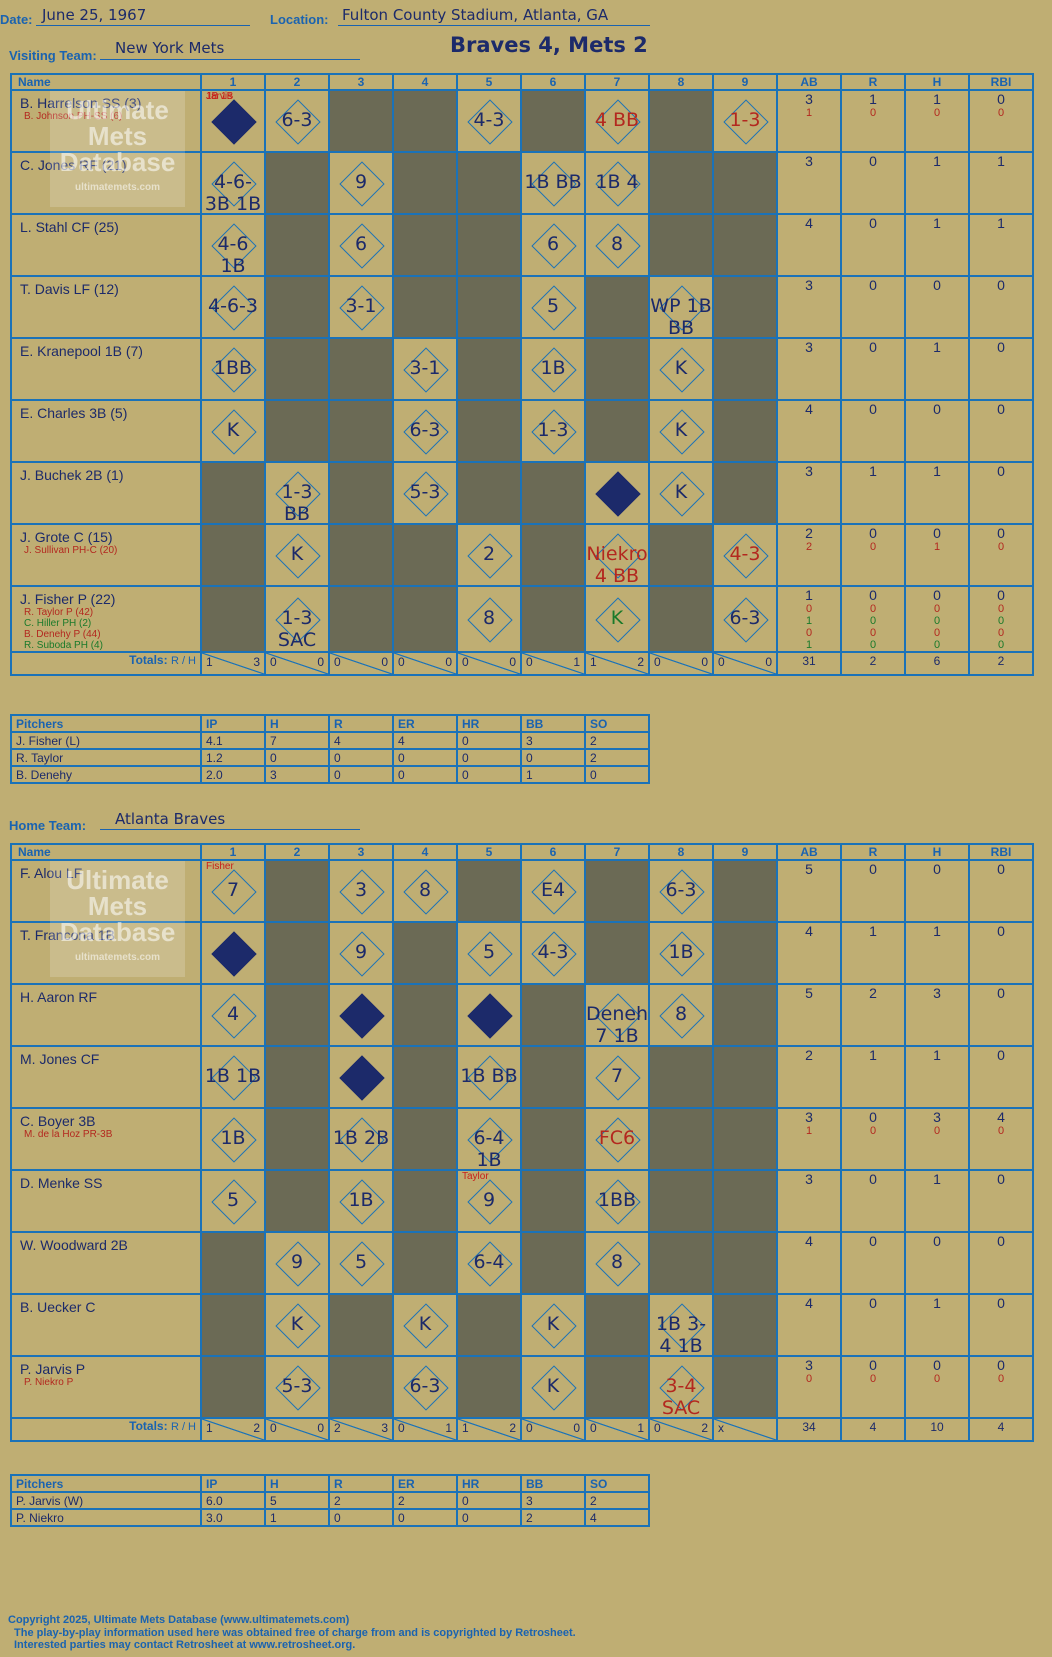  Describe the element at coordinates (106, 431) in the screenshot. I see `batter-name-cell: E. Charles 3B (5)` at that location.